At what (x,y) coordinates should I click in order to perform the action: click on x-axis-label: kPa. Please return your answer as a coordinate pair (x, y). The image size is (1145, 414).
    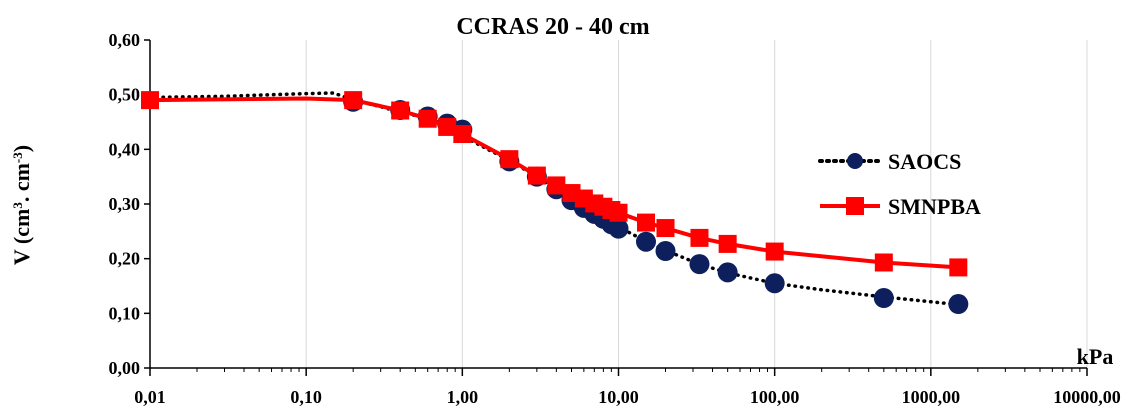
    Looking at the image, I should click on (1095, 356).